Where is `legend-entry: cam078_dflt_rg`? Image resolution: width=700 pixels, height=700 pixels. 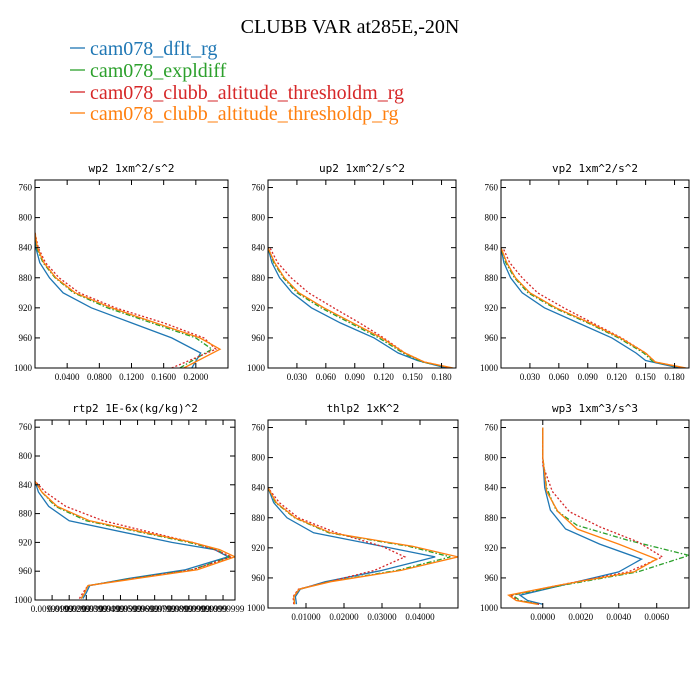
legend-entry: cam078_dflt_rg is located at coordinates (143, 49).